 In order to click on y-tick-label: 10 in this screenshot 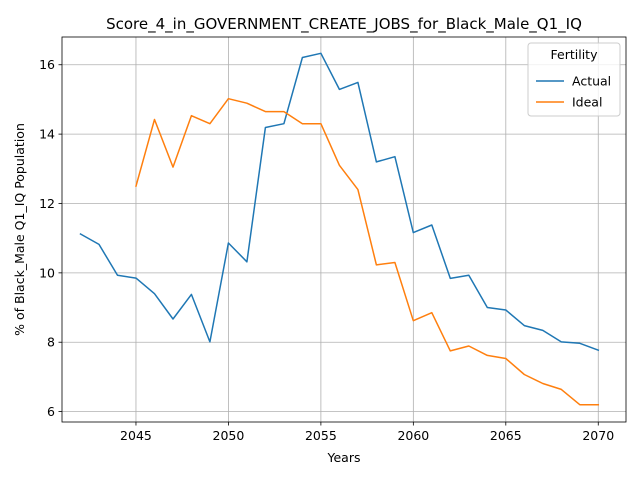, I will do `click(47, 272)`.